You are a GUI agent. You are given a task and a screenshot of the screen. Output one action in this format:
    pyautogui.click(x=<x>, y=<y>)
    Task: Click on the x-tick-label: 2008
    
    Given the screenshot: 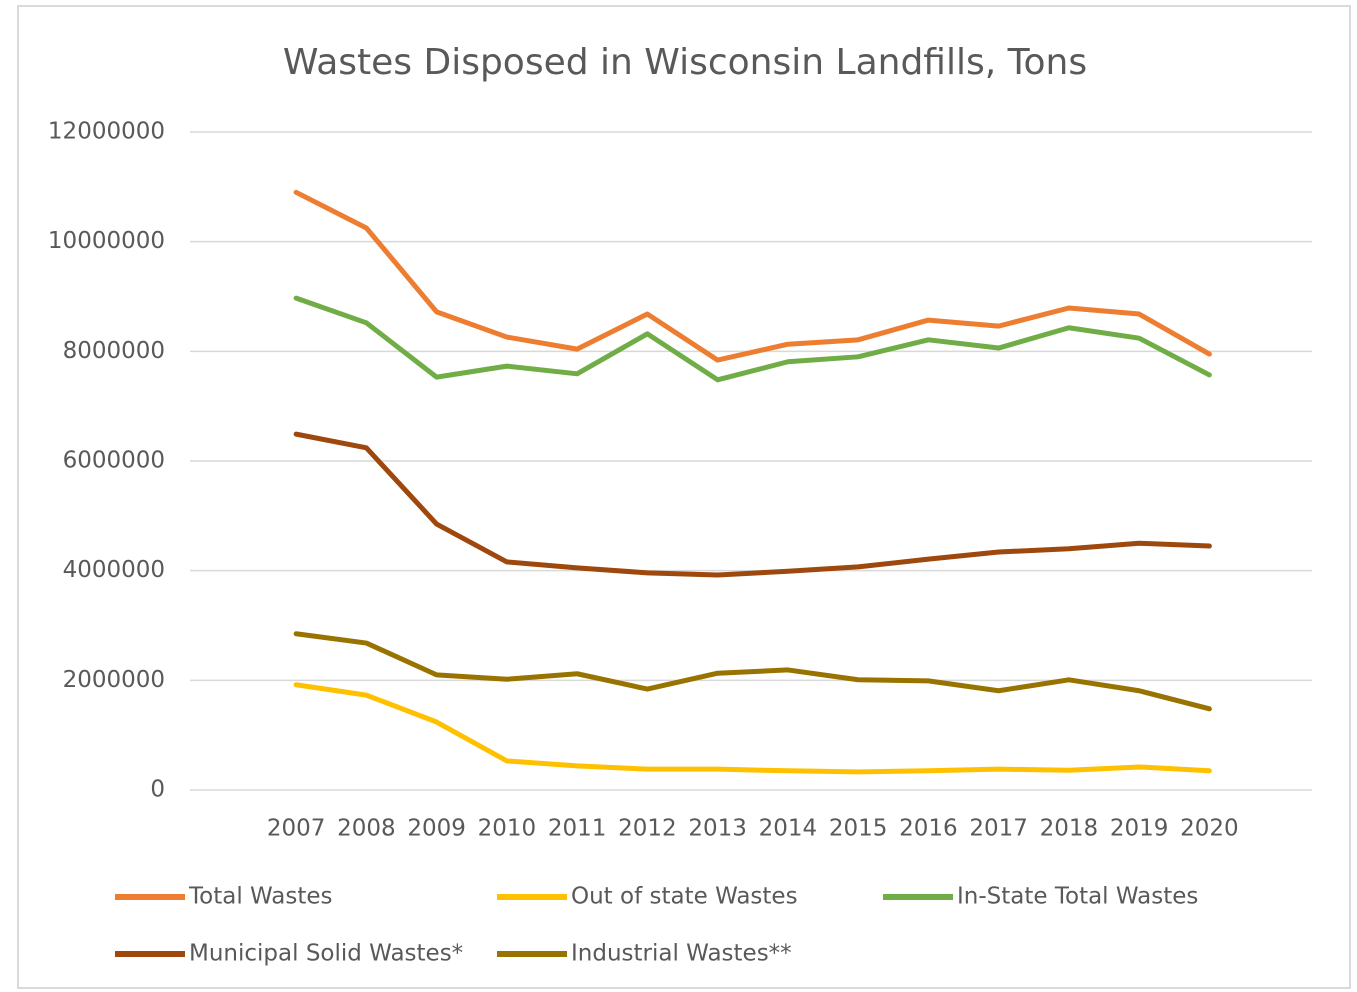 What is the action you would take?
    pyautogui.click(x=366, y=829)
    